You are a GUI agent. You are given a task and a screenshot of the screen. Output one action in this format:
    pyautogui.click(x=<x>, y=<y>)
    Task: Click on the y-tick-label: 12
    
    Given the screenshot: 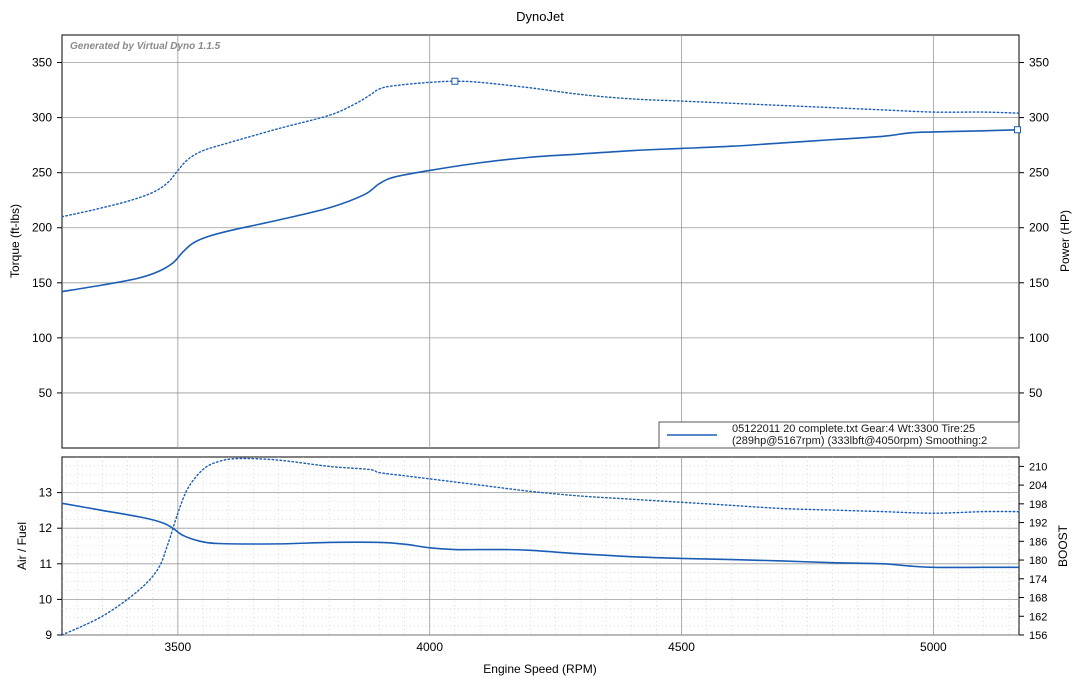 What is the action you would take?
    pyautogui.click(x=46, y=528)
    